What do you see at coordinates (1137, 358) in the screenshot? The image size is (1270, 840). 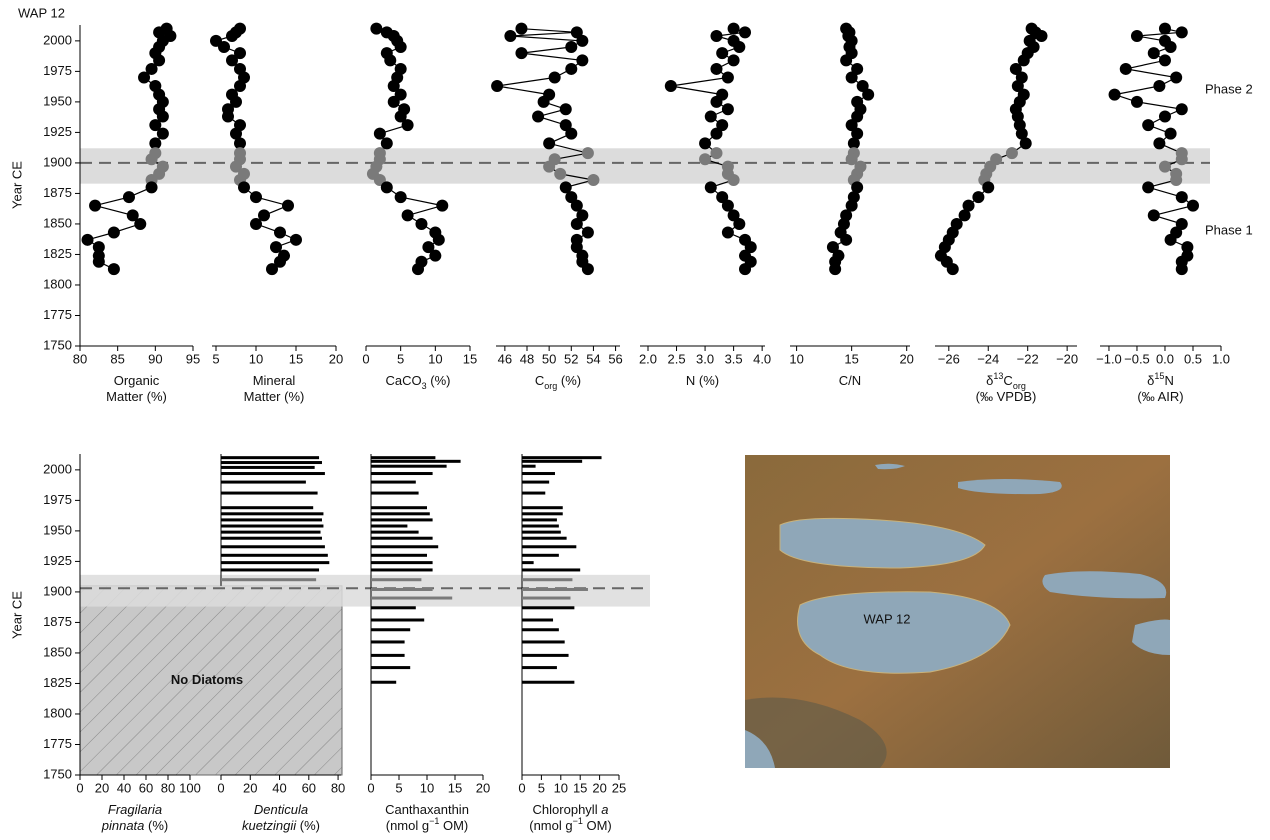 I see `x-tick-label: −0.5` at bounding box center [1137, 358].